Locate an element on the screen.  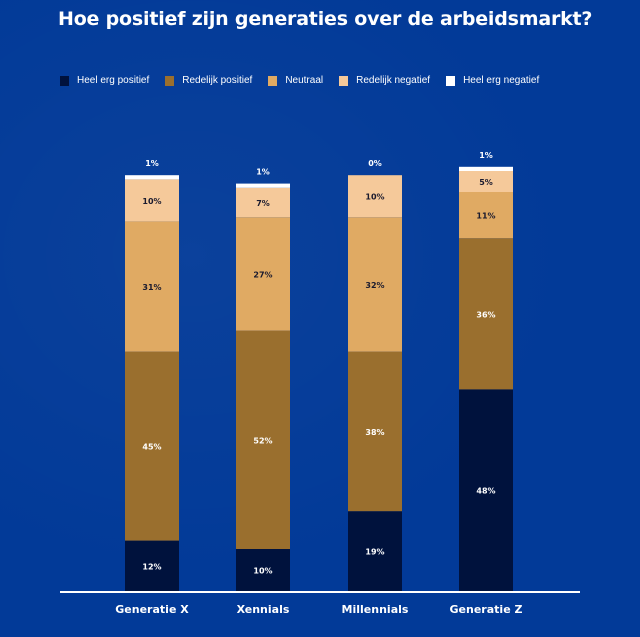
data-label: 36% is located at coordinates (485, 314).